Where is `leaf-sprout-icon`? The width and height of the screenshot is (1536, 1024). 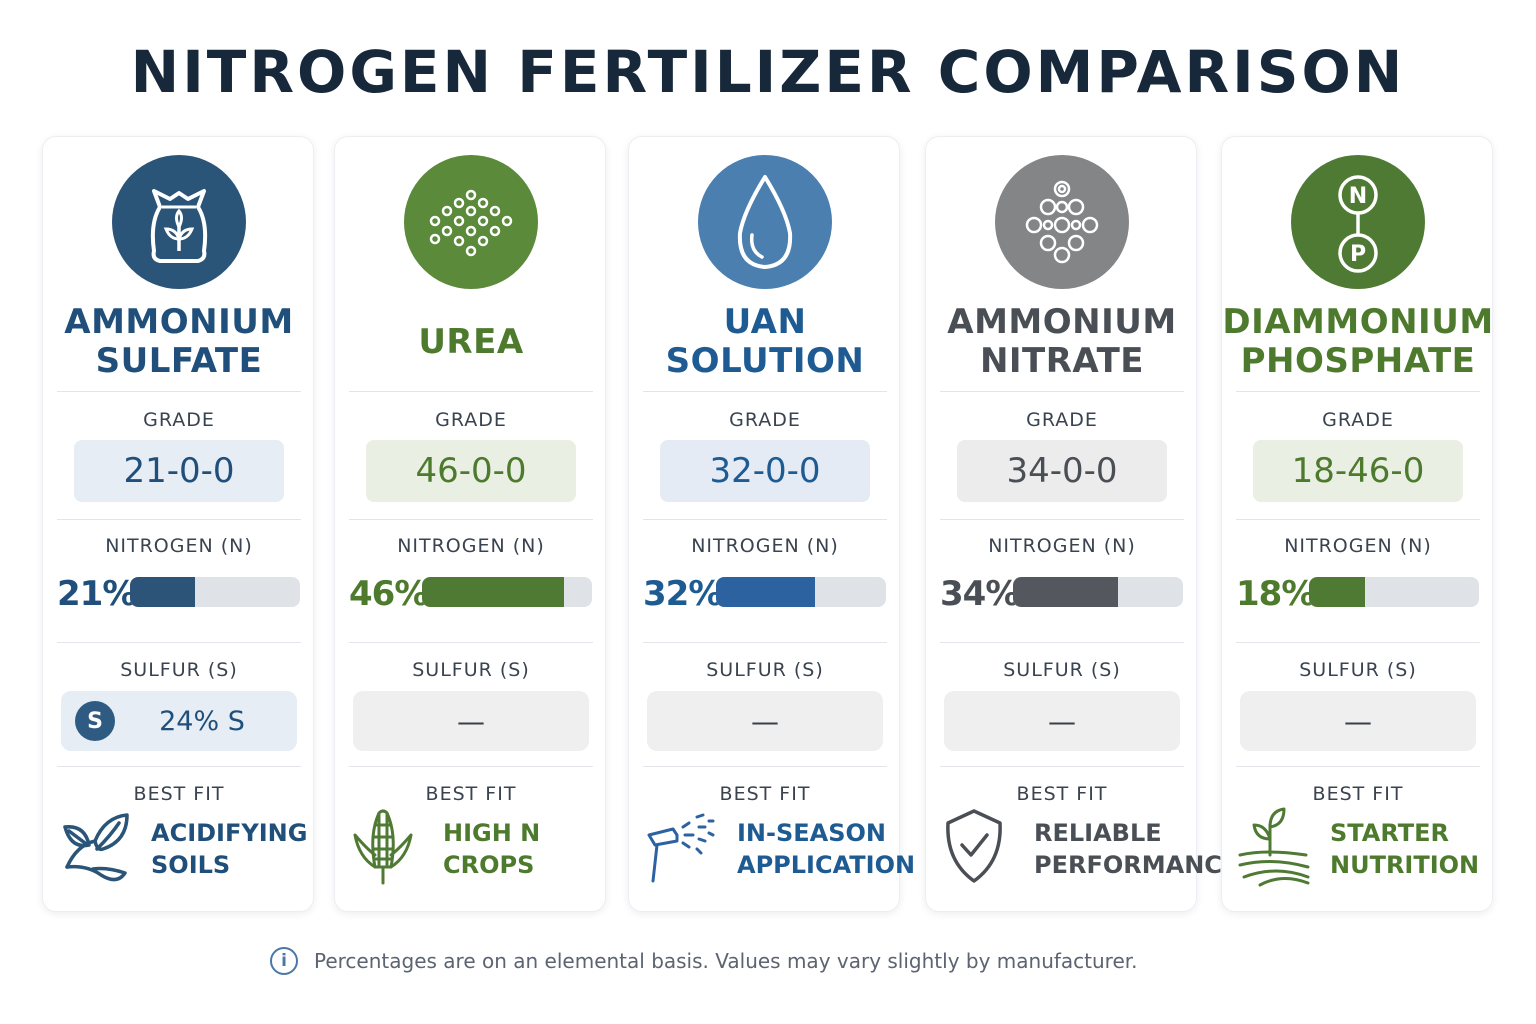 leaf-sprout-icon is located at coordinates (95, 846).